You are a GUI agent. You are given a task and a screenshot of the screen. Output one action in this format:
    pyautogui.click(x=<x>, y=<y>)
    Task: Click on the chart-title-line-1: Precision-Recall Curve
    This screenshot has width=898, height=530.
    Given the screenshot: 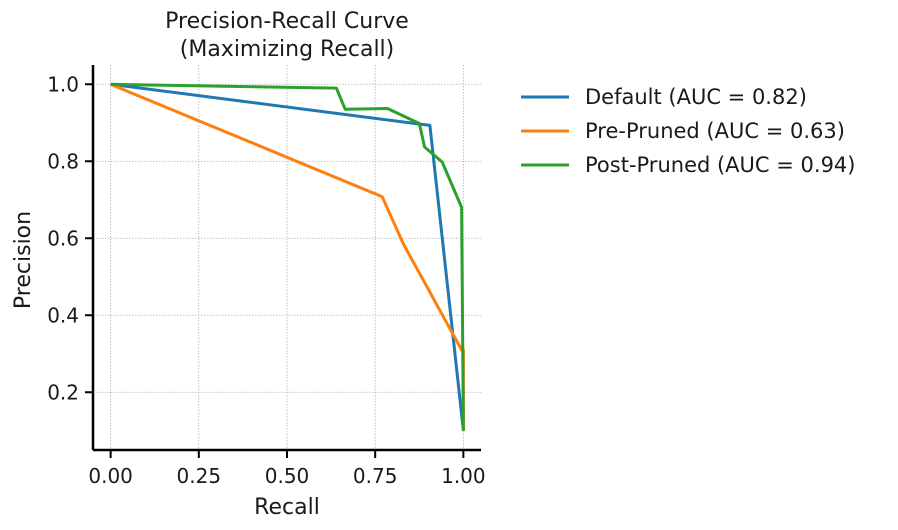 What is the action you would take?
    pyautogui.click(x=287, y=21)
    